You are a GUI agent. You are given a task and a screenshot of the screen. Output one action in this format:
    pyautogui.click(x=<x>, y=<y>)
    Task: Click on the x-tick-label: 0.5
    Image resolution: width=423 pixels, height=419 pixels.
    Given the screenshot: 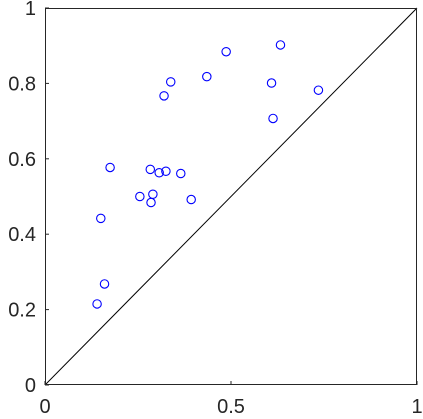 What is the action you would take?
    pyautogui.click(x=231, y=407)
    